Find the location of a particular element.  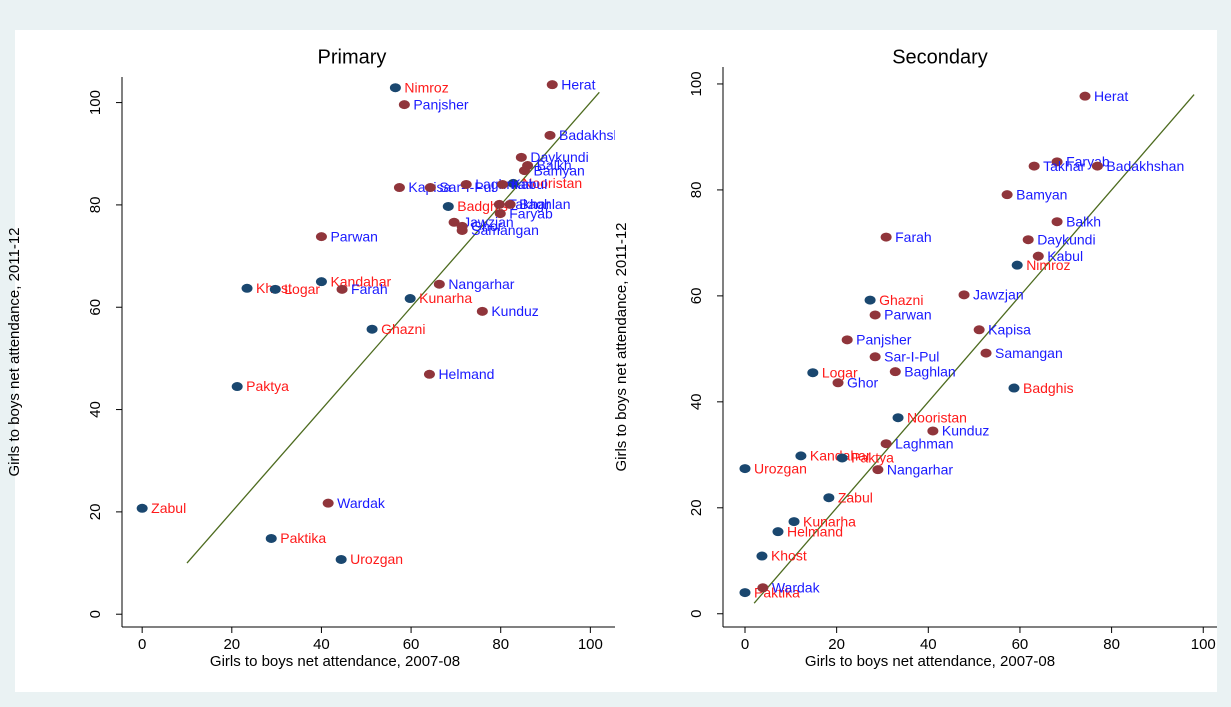

point-label: Kapisa is located at coordinates (1009, 329).